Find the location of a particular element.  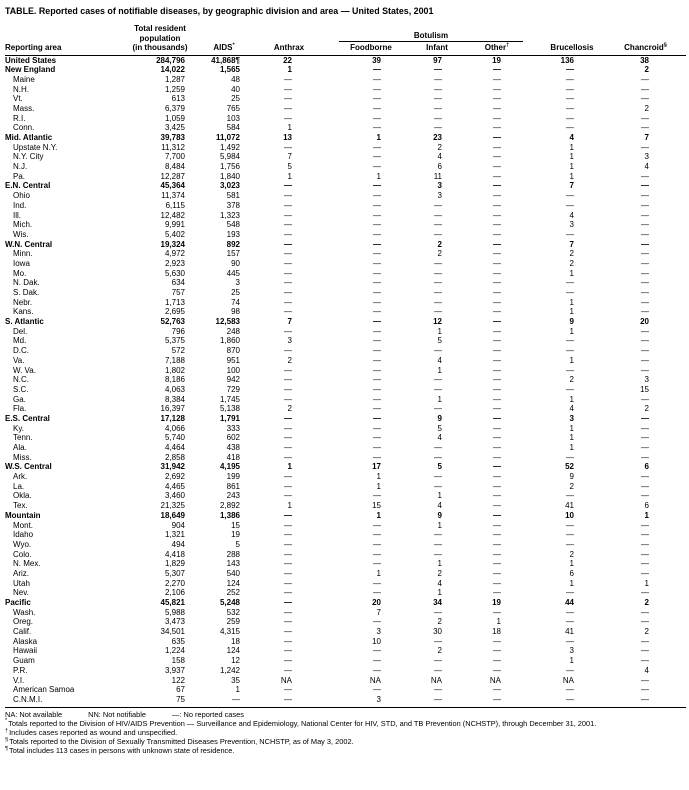

table-row: Utah 2,270 124 — — 4 — 1 1 is located at coordinates (345, 584).